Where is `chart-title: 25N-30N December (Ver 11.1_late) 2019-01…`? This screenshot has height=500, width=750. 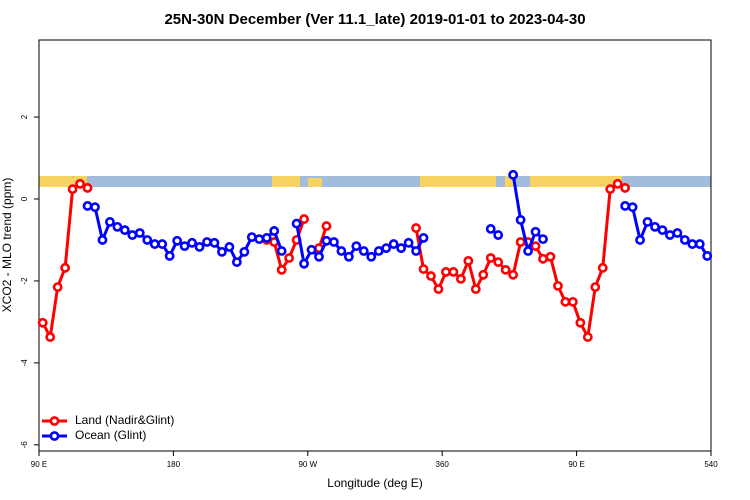 chart-title: 25N-30N December (Ver 11.1_late) 2019-01… is located at coordinates (374, 19).